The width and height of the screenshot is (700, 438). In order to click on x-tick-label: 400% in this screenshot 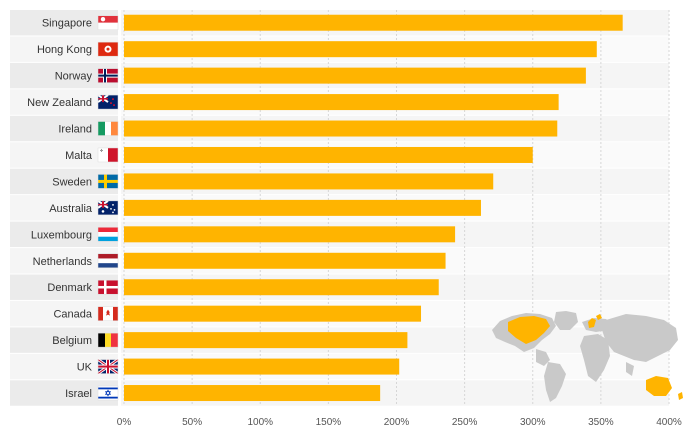, I will do `click(669, 422)`.